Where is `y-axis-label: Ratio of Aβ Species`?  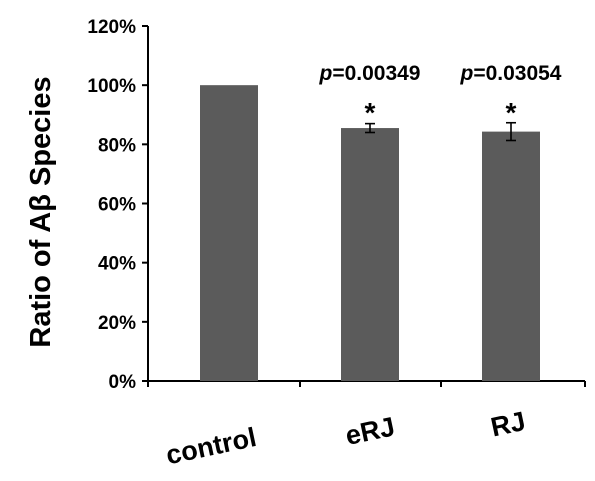
y-axis-label: Ratio of Aβ Species is located at coordinates (41, 211).